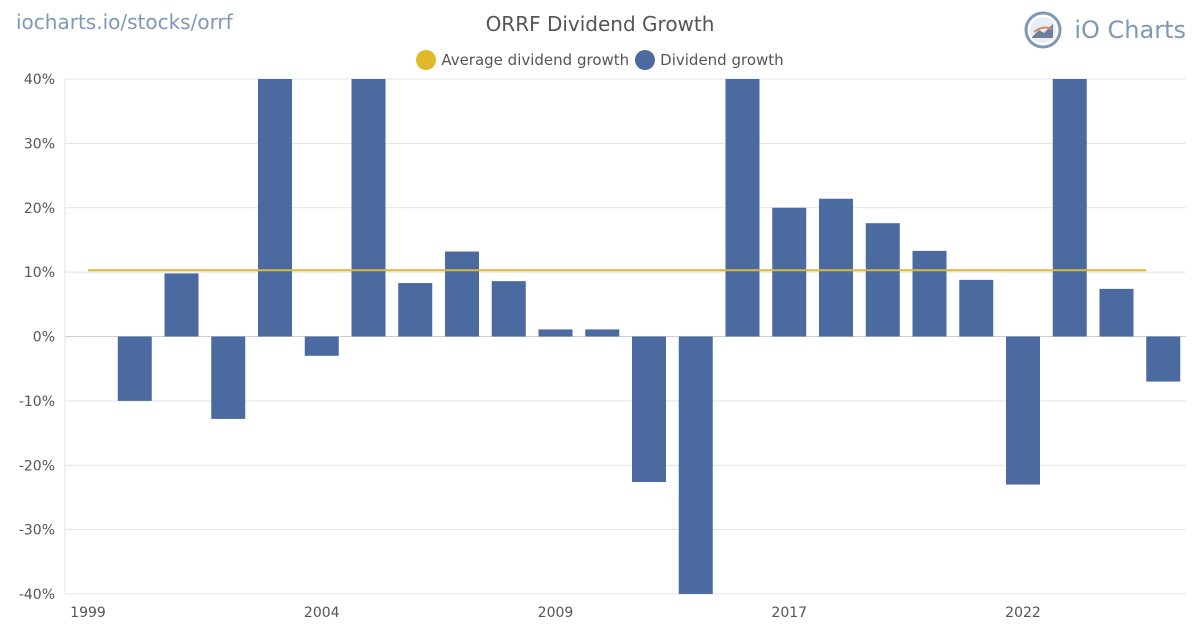 This screenshot has height=638, width=1200. What do you see at coordinates (39, 80) in the screenshot?
I see `y-tick-label: 40%` at bounding box center [39, 80].